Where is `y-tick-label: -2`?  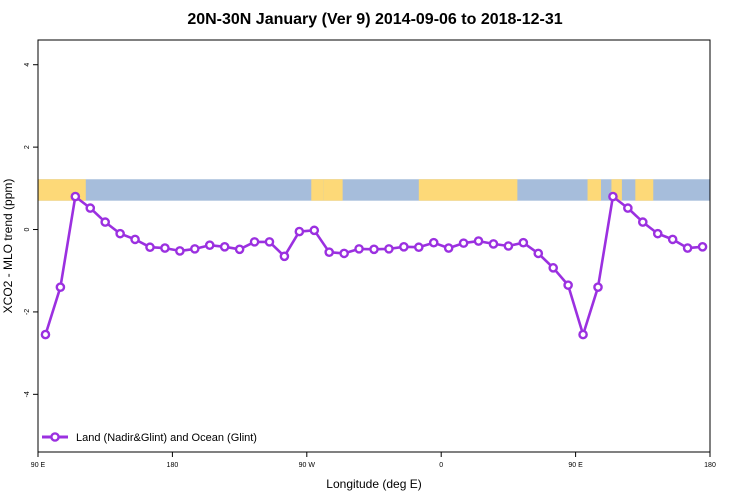
y-tick-label: -2 is located at coordinates (27, 312).